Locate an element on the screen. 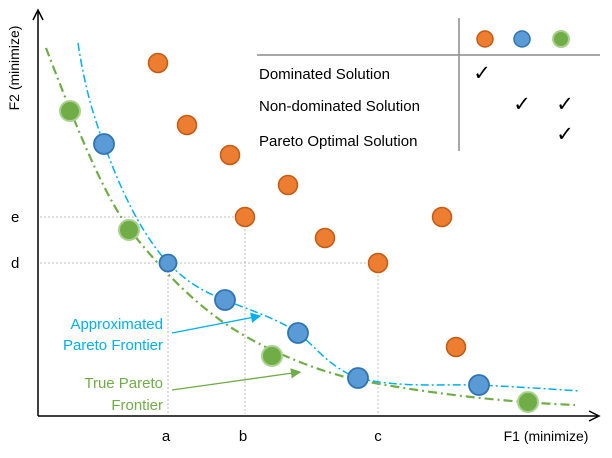 This screenshot has height=458, width=612. legend-pareto-optimal-swatch is located at coordinates (561, 39).